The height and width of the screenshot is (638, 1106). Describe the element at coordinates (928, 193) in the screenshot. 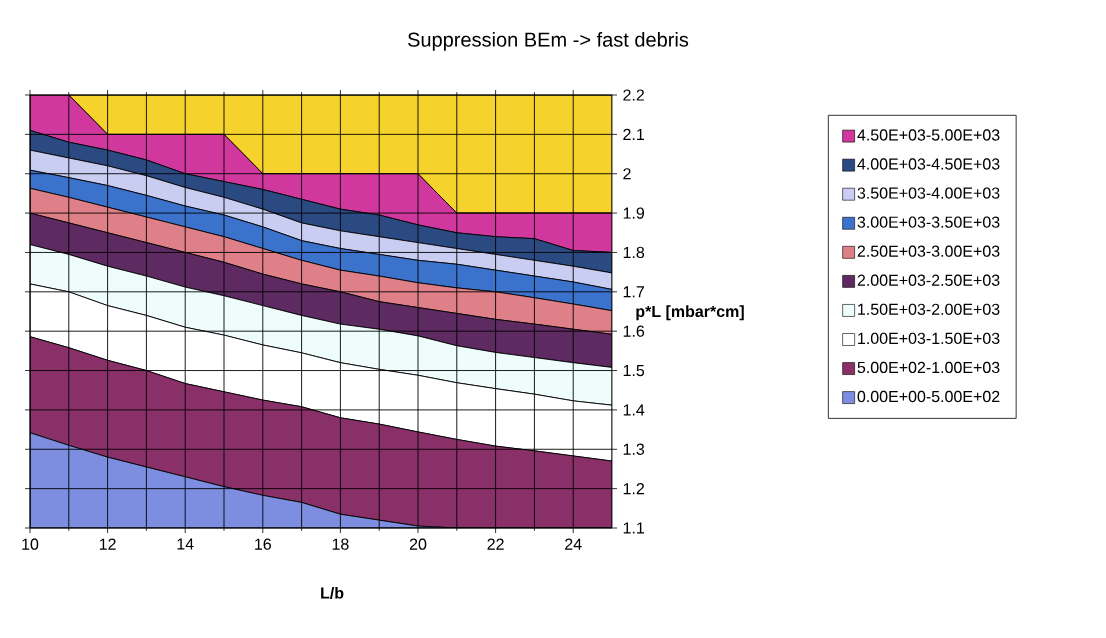

I see `legend-label: 3.50E+03-4.00E+03` at that location.